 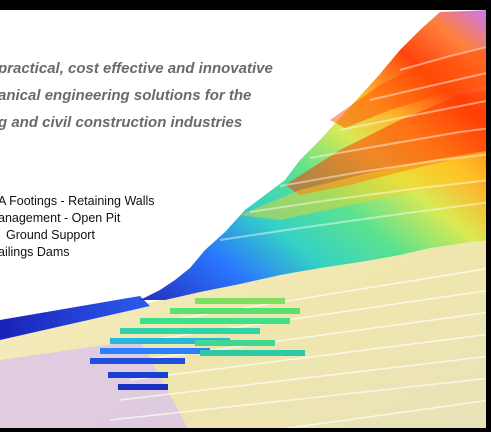 What do you see at coordinates (35, 252) in the screenshot?
I see `services-line-4: ailings Dams` at bounding box center [35, 252].